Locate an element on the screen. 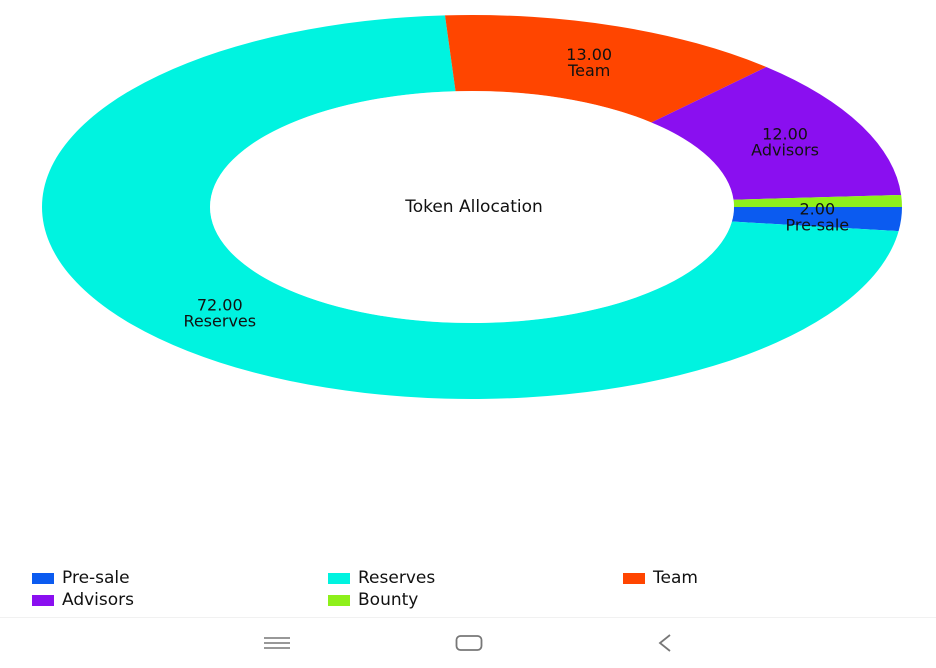  system-navigation-bar is located at coordinates (468, 642).